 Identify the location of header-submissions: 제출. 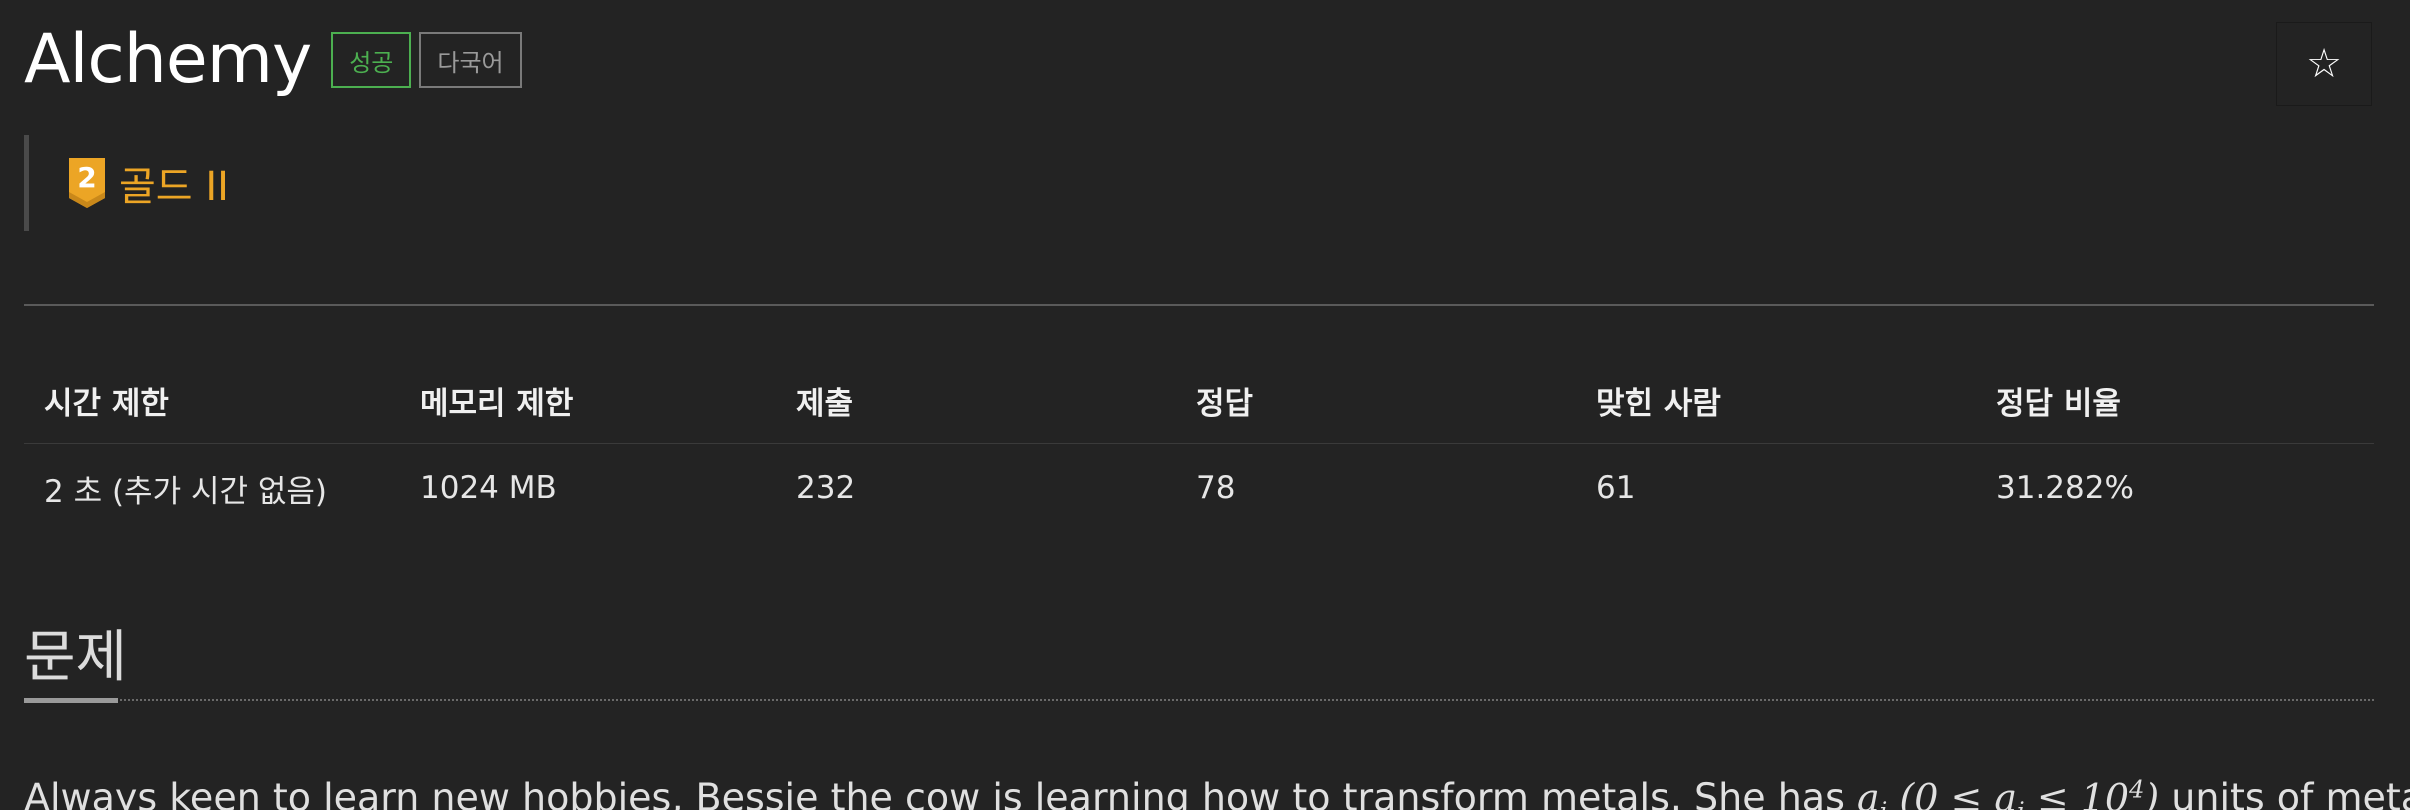
(825, 404).